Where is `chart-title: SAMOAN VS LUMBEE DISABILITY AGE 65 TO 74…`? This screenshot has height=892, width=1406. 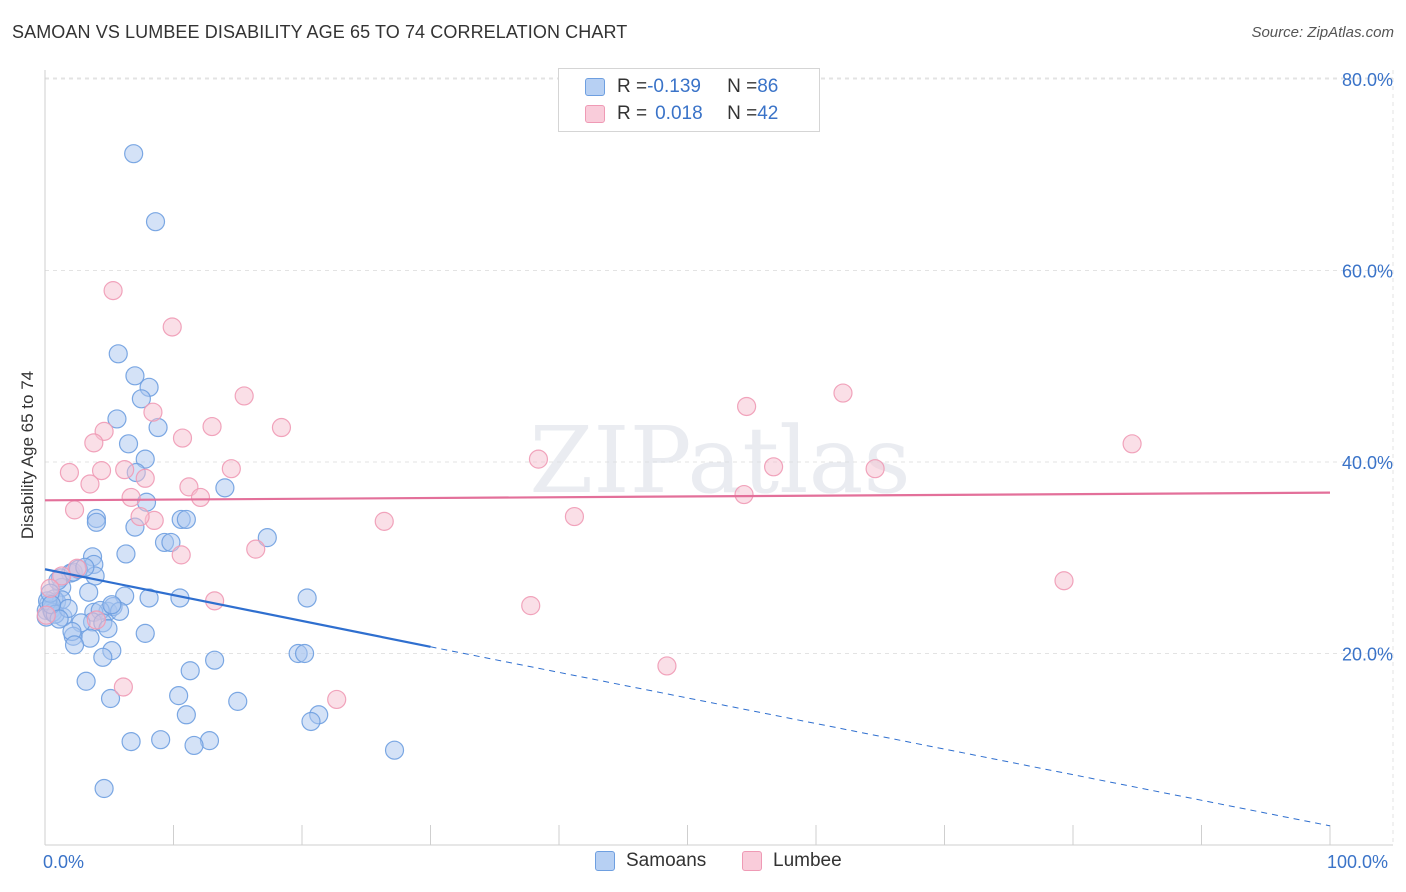 chart-title: SAMOAN VS LUMBEE DISABILITY AGE 65 TO 74… is located at coordinates (320, 32).